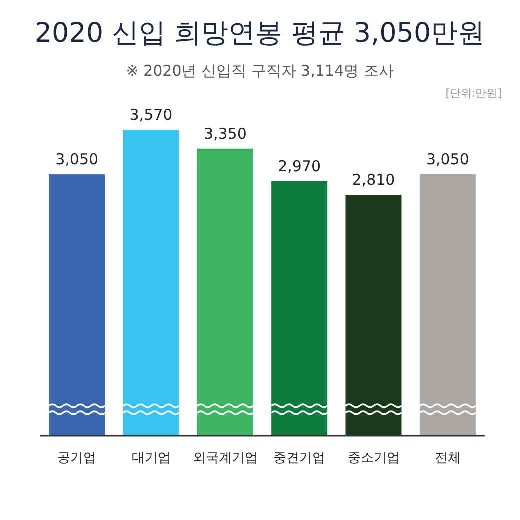  Describe the element at coordinates (225, 458) in the screenshot. I see `x-tick-label: 외국계기업` at that location.